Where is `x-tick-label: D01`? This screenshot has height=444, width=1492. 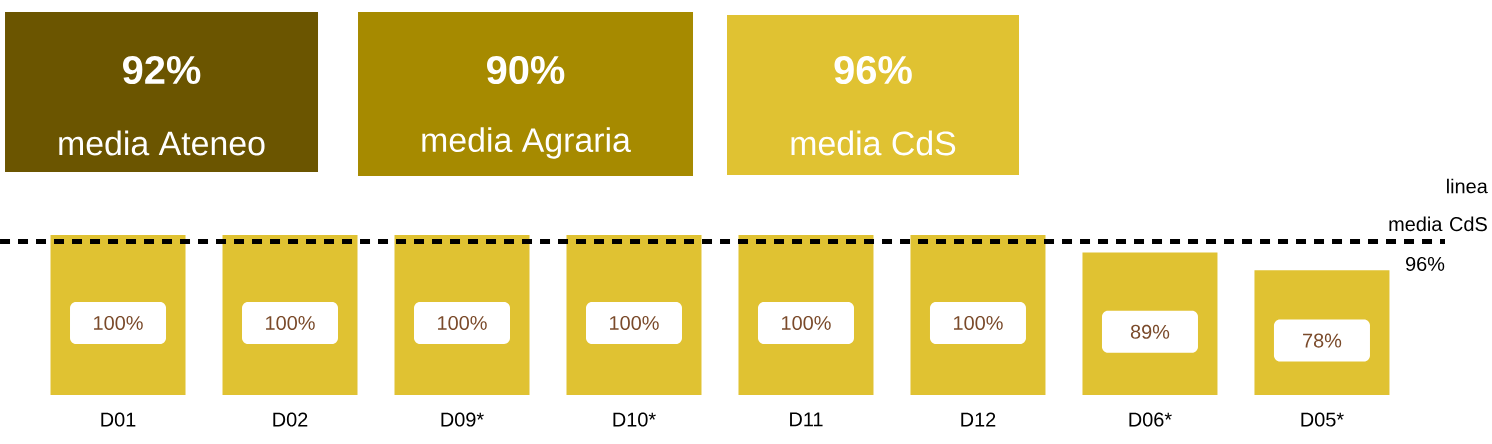 x-tick-label: D01 is located at coordinates (118, 419).